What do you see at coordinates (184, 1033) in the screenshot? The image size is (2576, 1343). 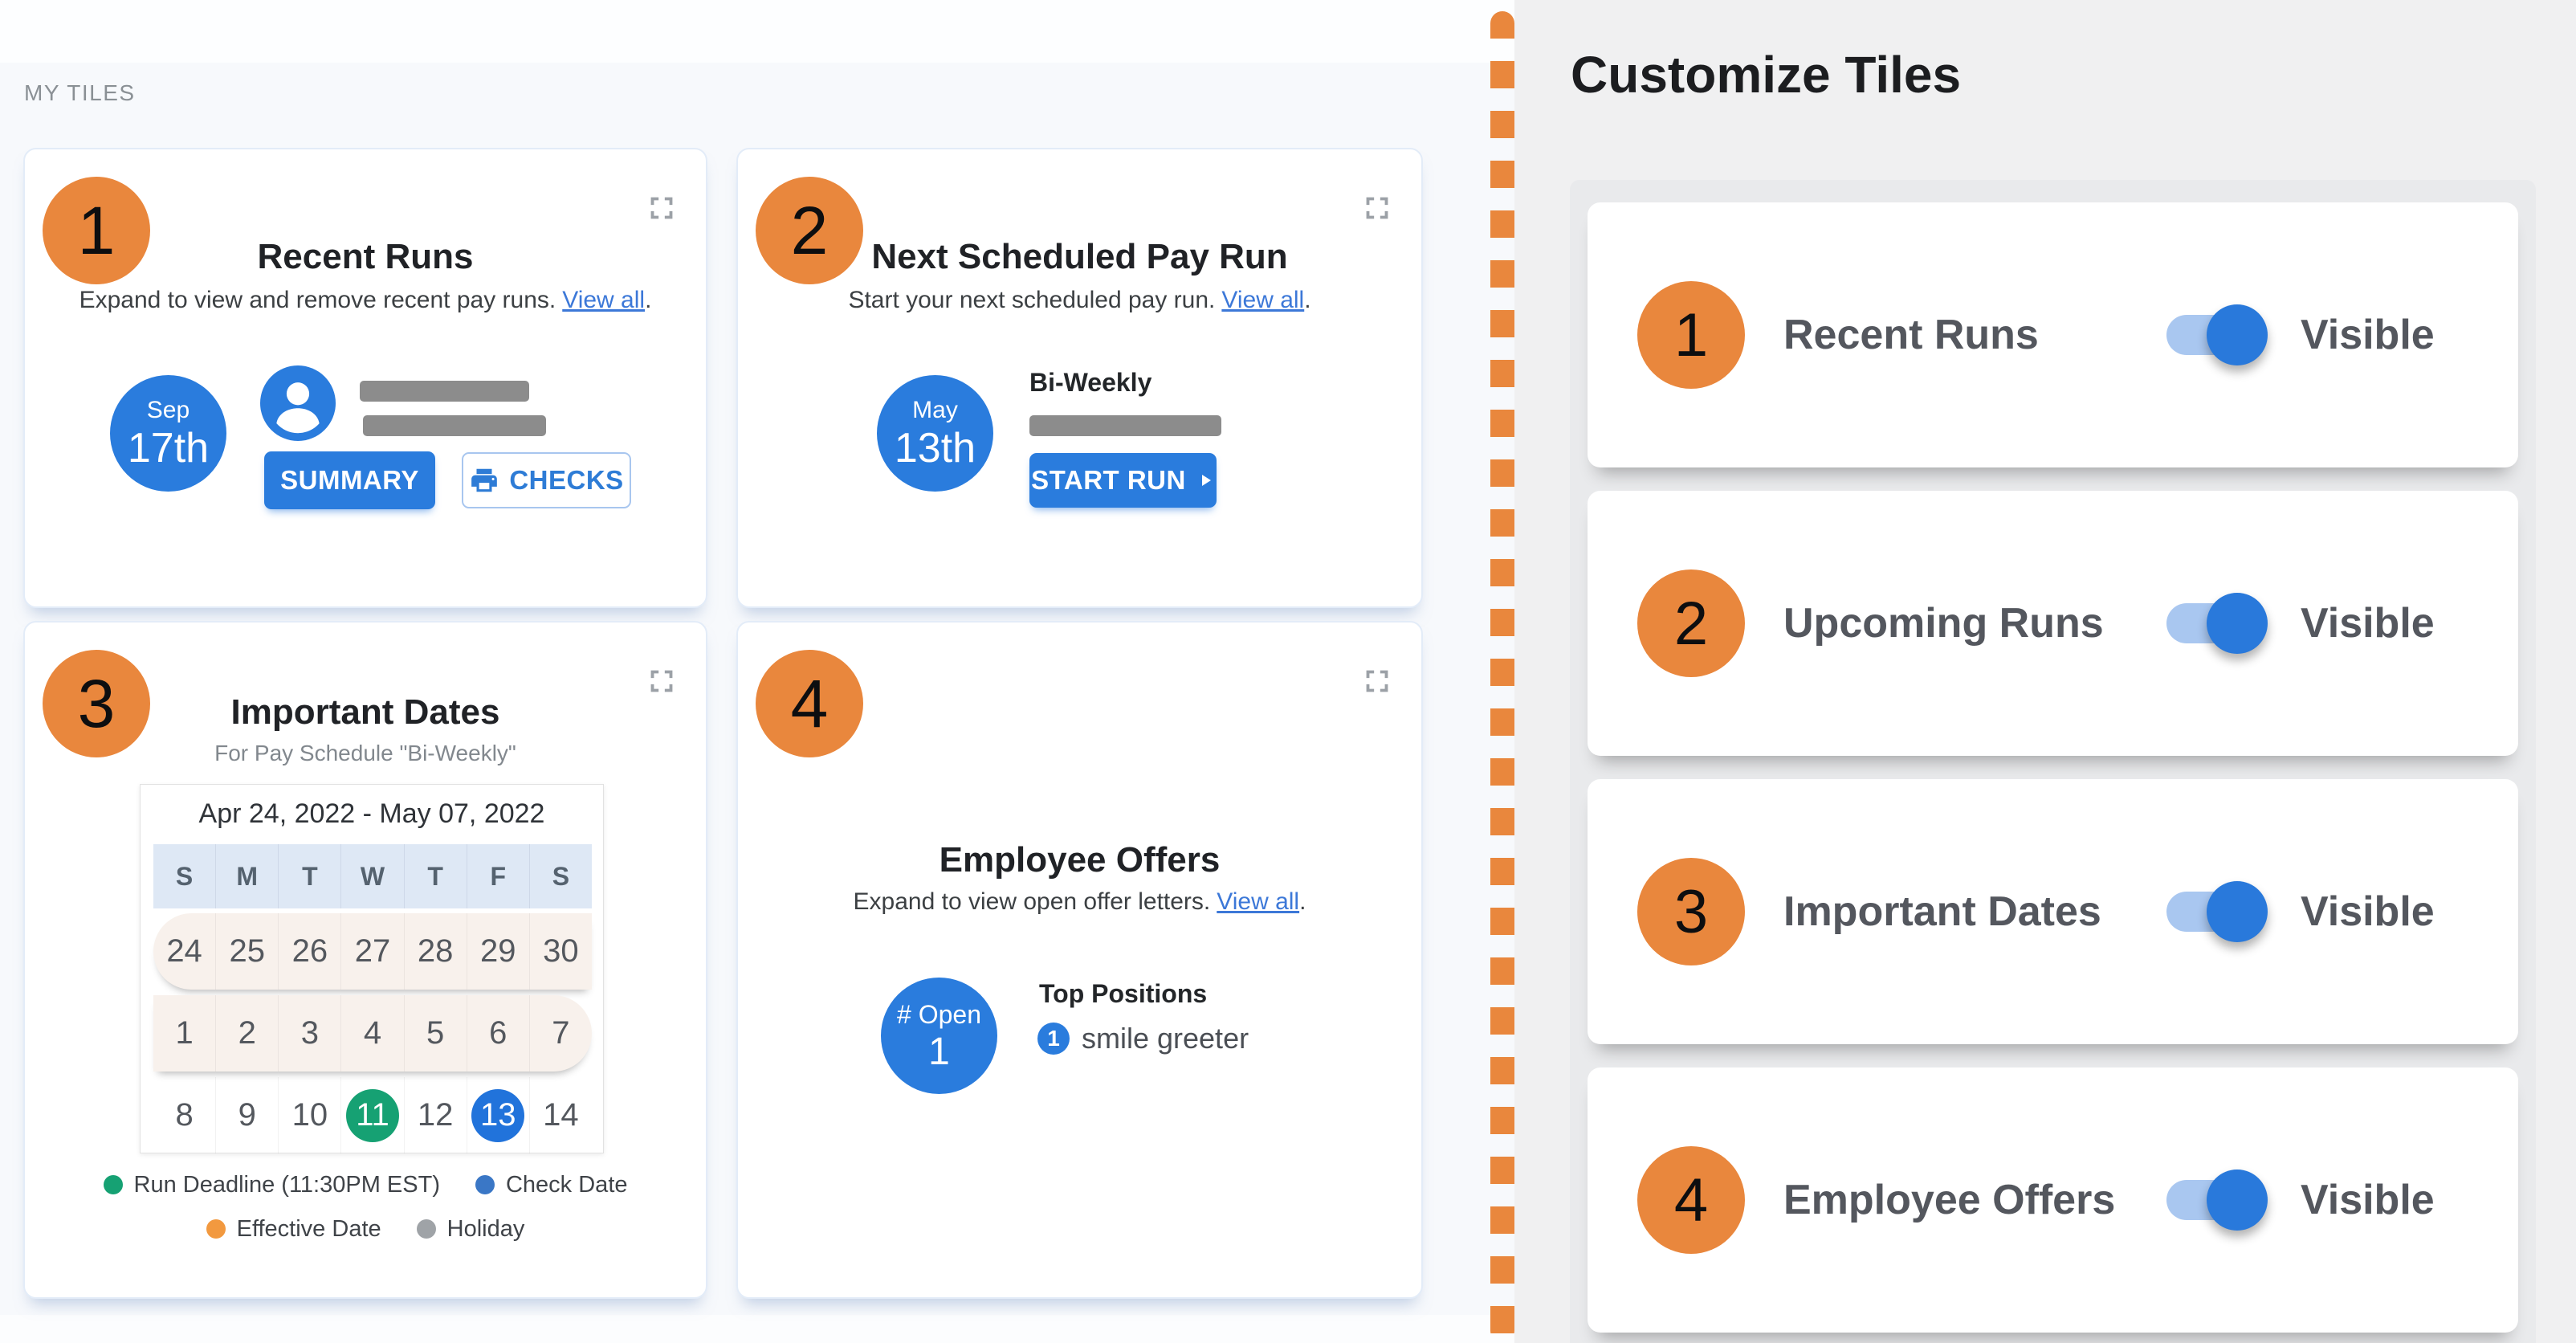 I see `calendar-day: 1` at bounding box center [184, 1033].